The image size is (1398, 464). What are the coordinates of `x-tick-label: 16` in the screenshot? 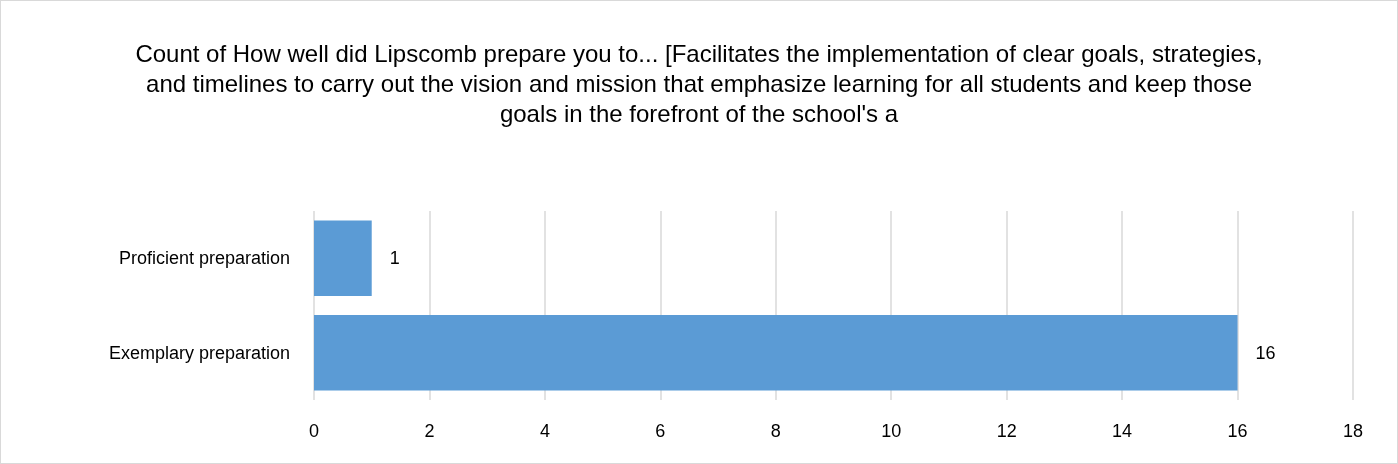 It's located at (1237, 431).